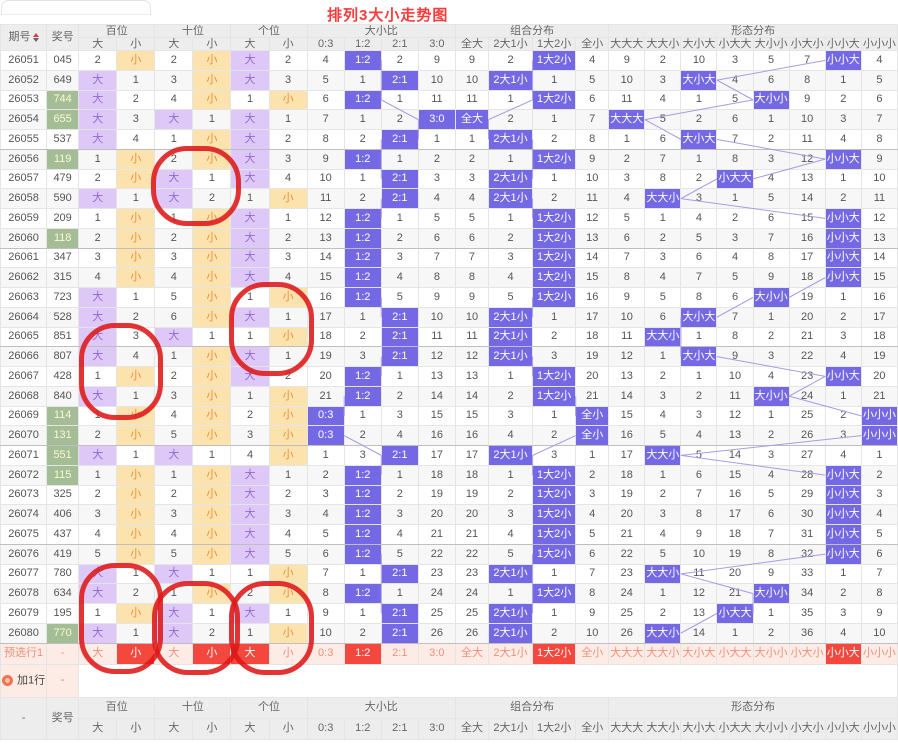  I want to click on value-cell: 18, so click(592, 337).